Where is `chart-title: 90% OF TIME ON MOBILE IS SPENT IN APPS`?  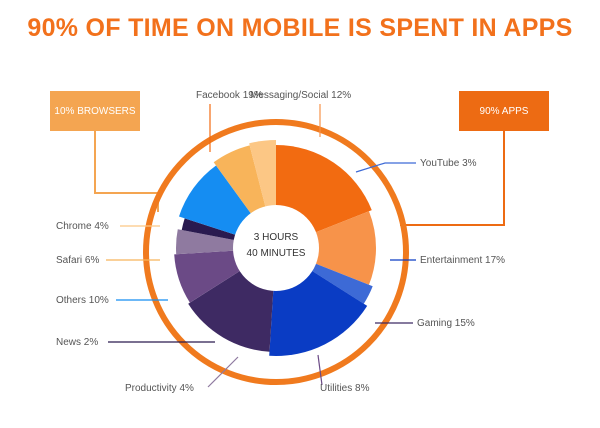
chart-title: 90% OF TIME ON MOBILE IS SPENT IN APPS is located at coordinates (300, 28).